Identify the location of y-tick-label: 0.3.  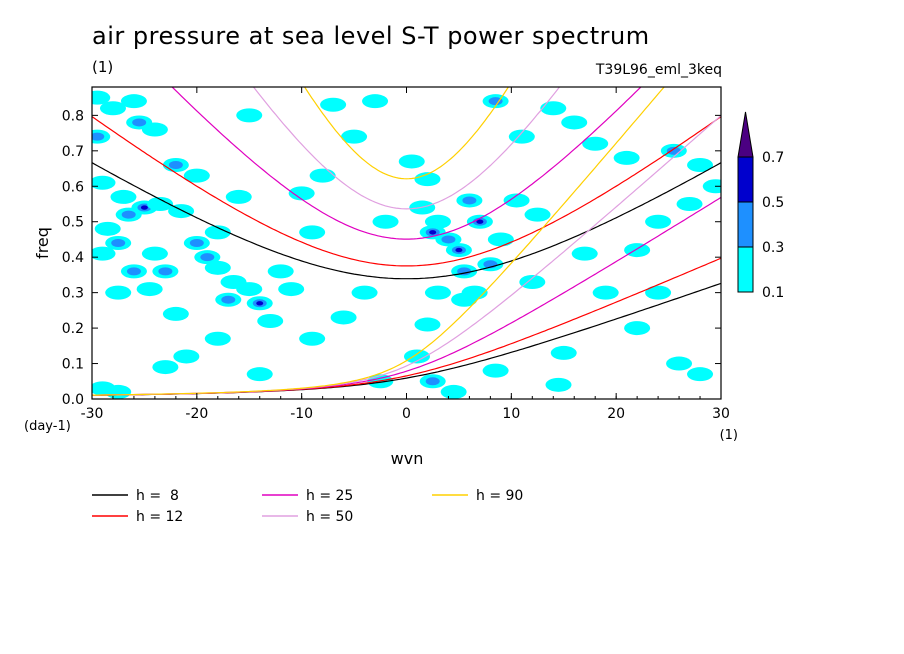
(73, 294).